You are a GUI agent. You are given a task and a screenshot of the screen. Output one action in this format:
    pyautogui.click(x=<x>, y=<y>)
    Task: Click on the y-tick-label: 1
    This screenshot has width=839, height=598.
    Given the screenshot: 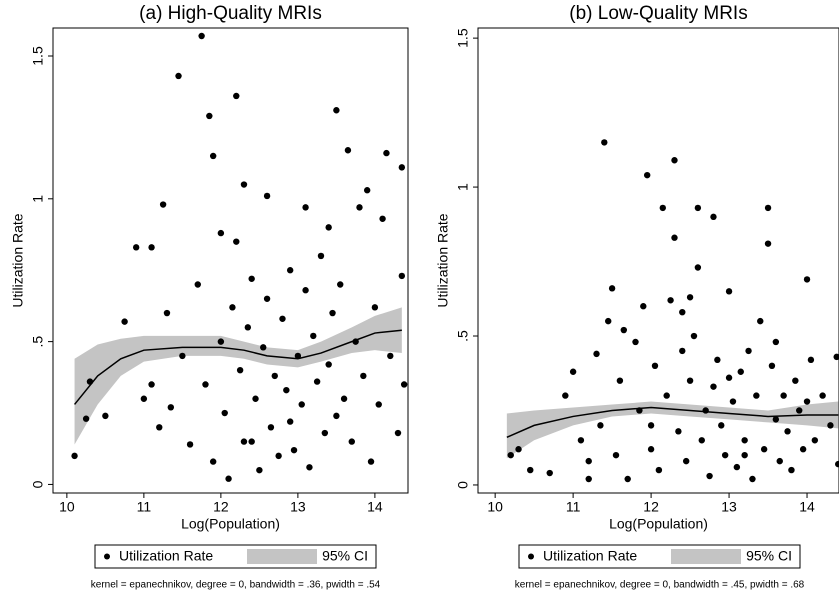 What is the action you would take?
    pyautogui.click(x=463, y=187)
    